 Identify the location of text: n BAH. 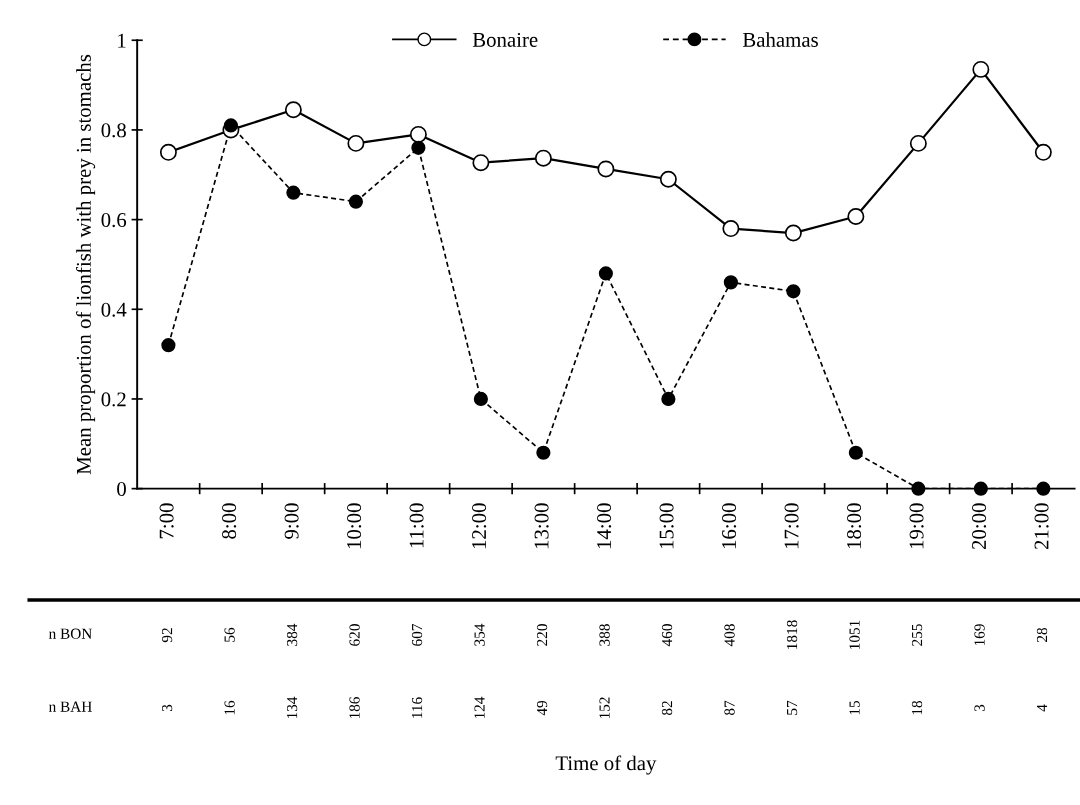
(70, 706).